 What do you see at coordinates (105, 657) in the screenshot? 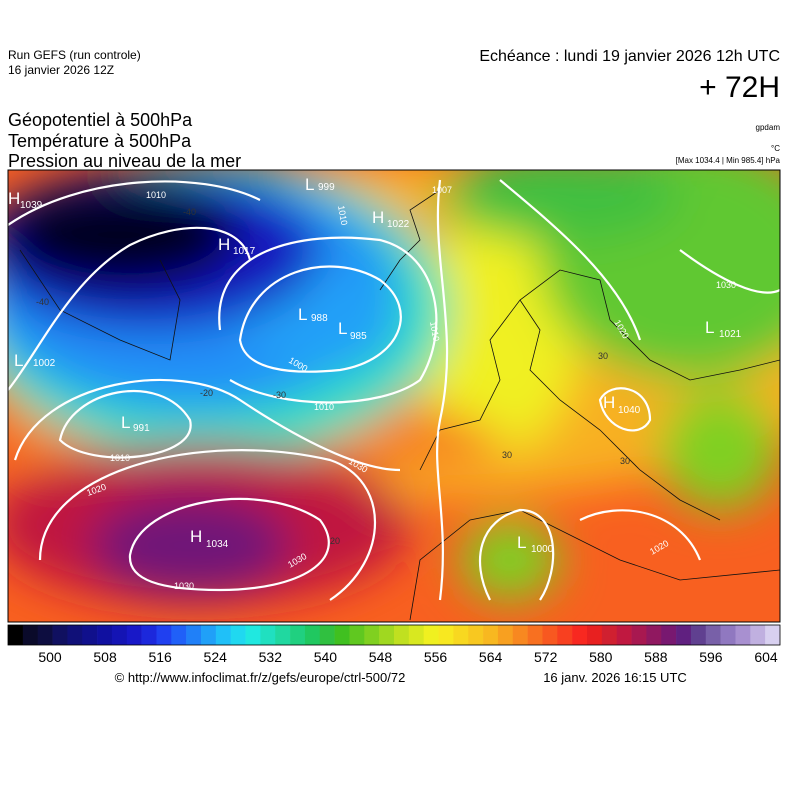
I see `colorbar-tick-label: 508` at bounding box center [105, 657].